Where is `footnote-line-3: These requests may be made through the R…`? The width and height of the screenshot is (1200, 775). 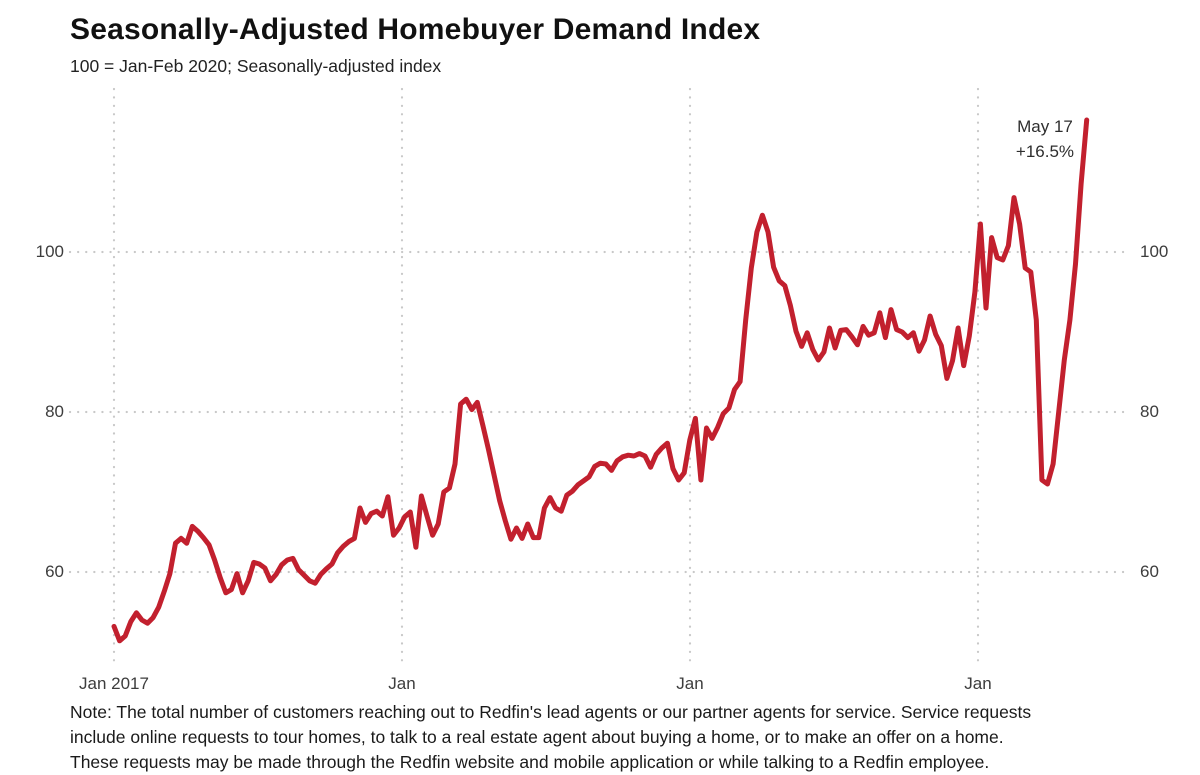
footnote-line-3: These requests may be made through the R… is located at coordinates (530, 762).